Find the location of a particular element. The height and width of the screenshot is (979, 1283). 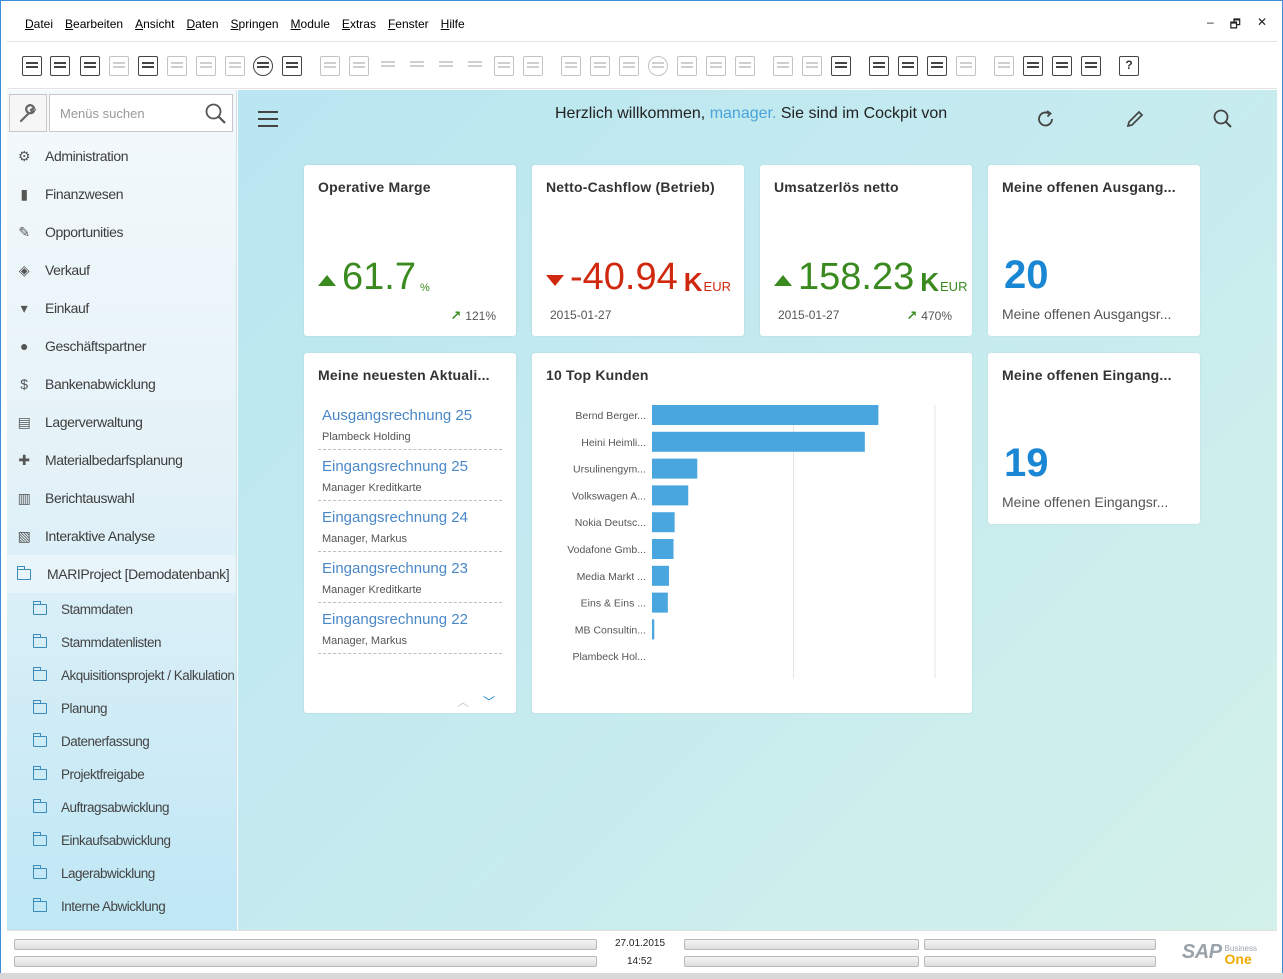

subnav-datenerfassung: Datenerfassung is located at coordinates (121, 741).